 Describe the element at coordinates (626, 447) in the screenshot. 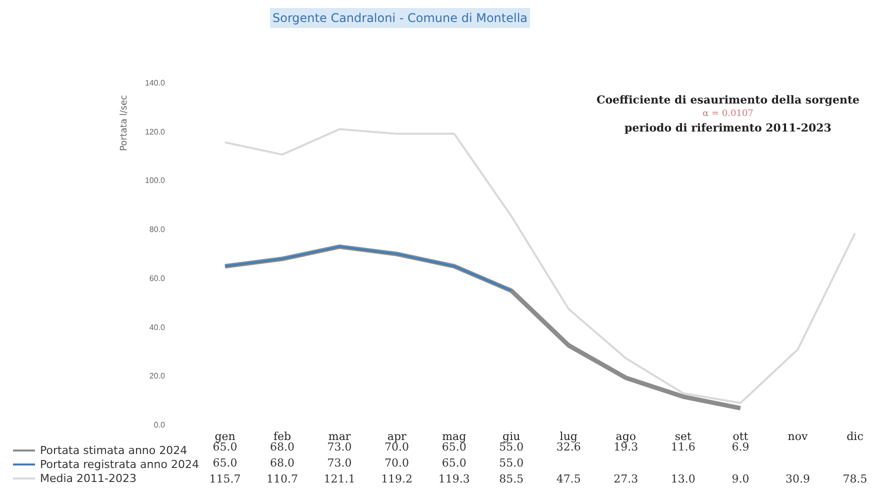

I see `data-label: 19.3` at that location.